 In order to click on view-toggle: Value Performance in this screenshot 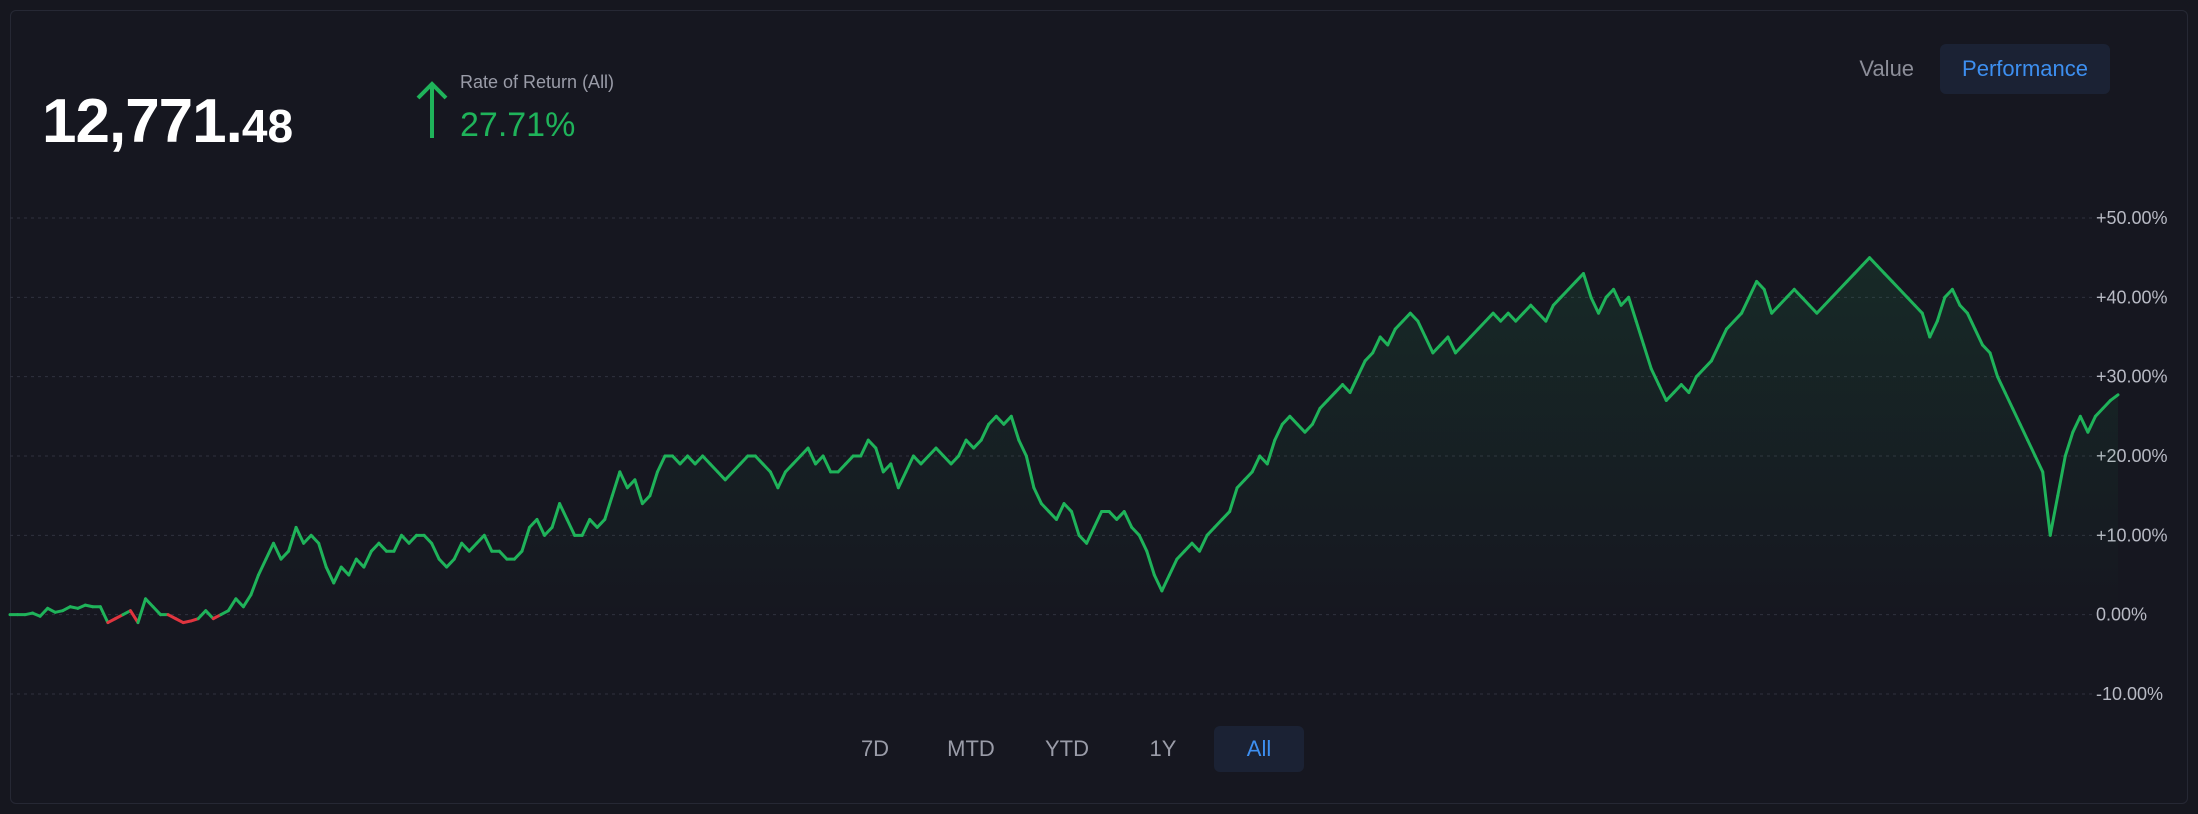, I will do `click(1973, 69)`.